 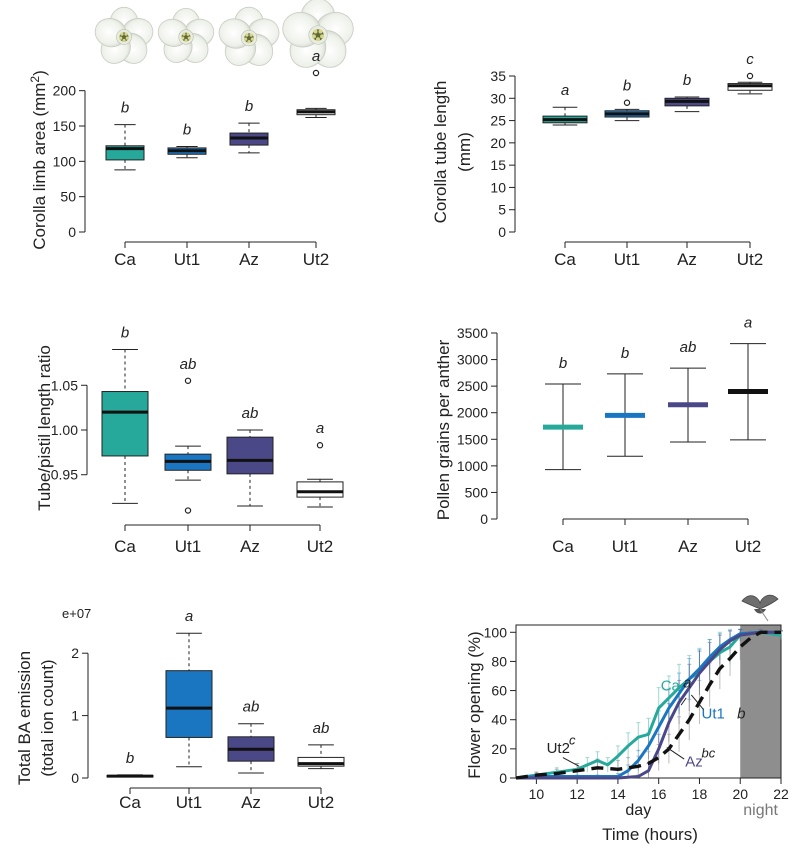 What do you see at coordinates (502, 210) in the screenshot?
I see `y-tick-label: 5` at bounding box center [502, 210].